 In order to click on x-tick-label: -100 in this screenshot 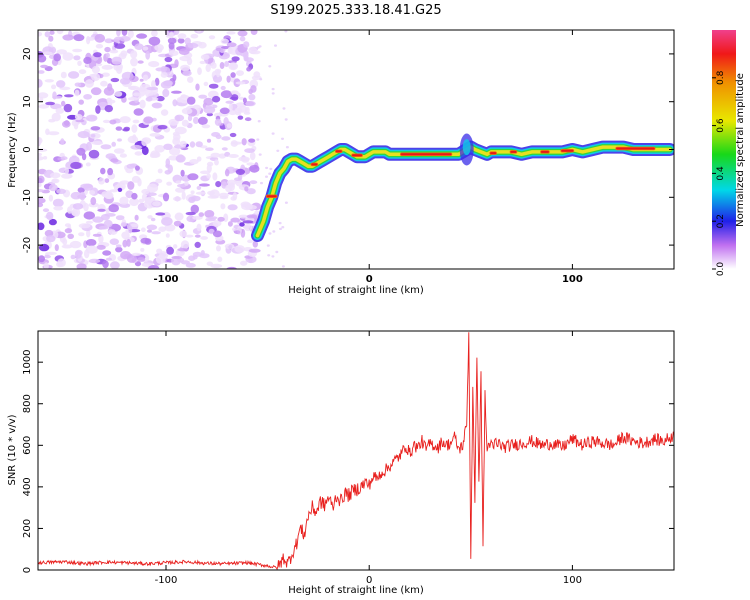, I will do `click(166, 580)`.